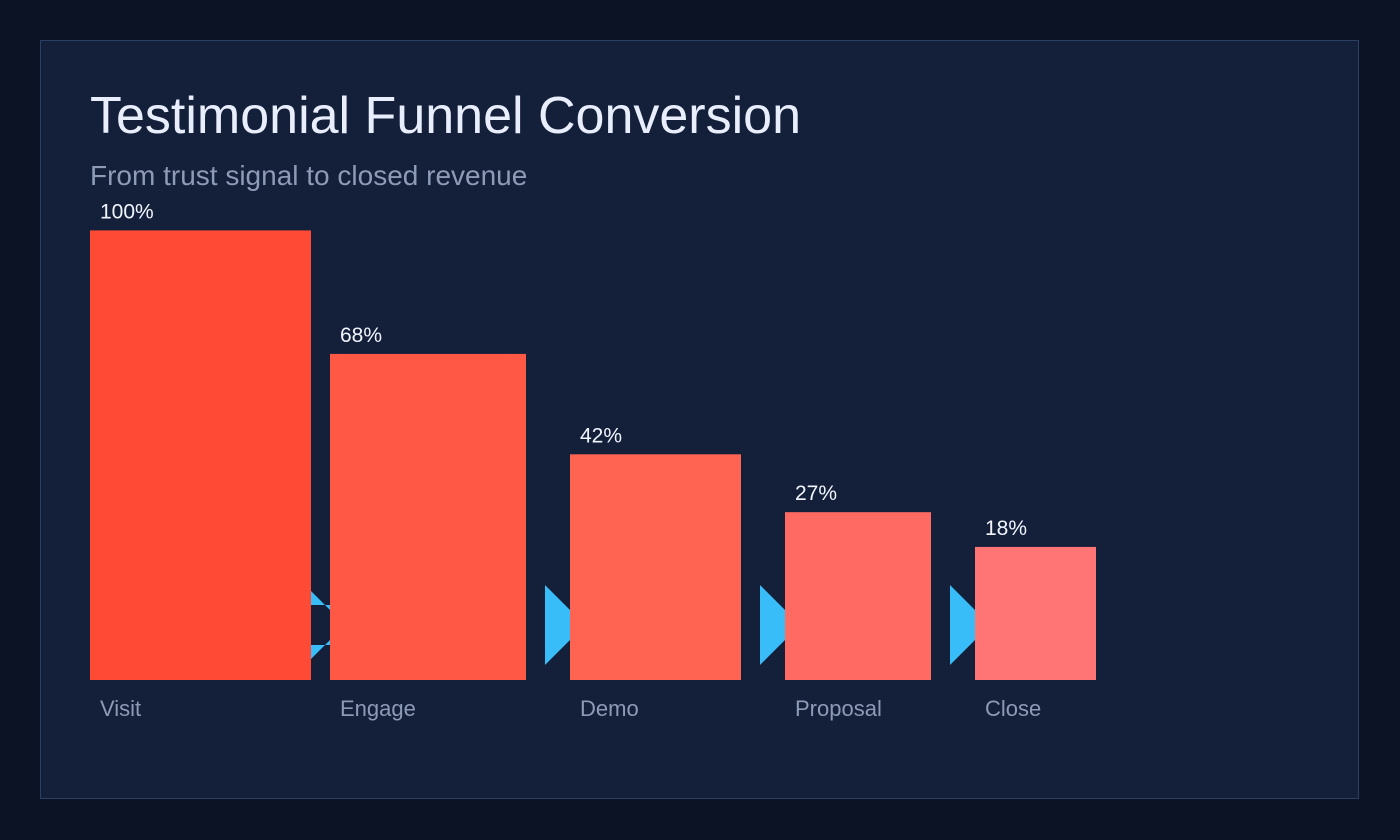  I want to click on bar-demo, so click(655, 567).